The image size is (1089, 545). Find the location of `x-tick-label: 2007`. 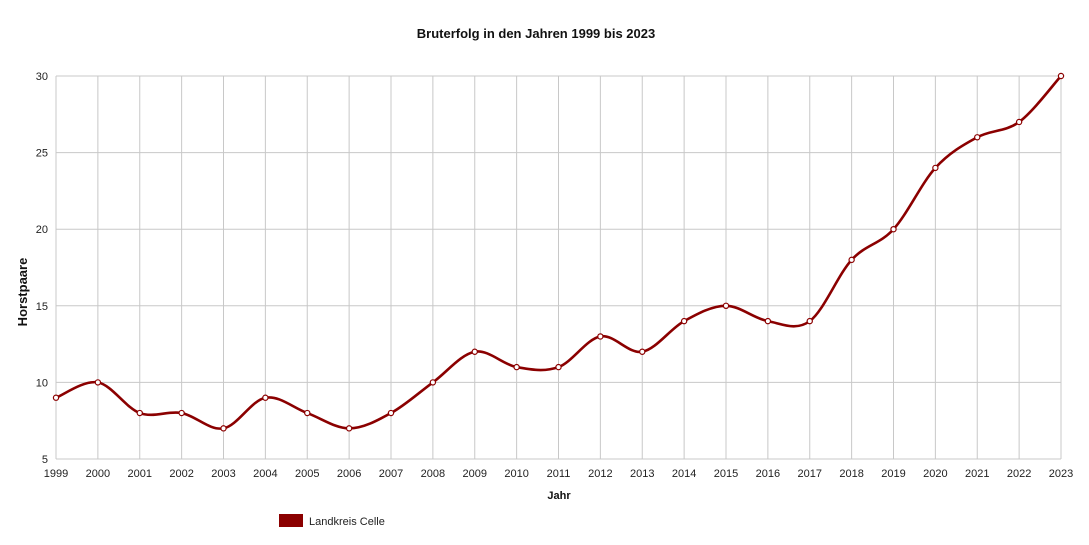

x-tick-label: 2007 is located at coordinates (391, 474).